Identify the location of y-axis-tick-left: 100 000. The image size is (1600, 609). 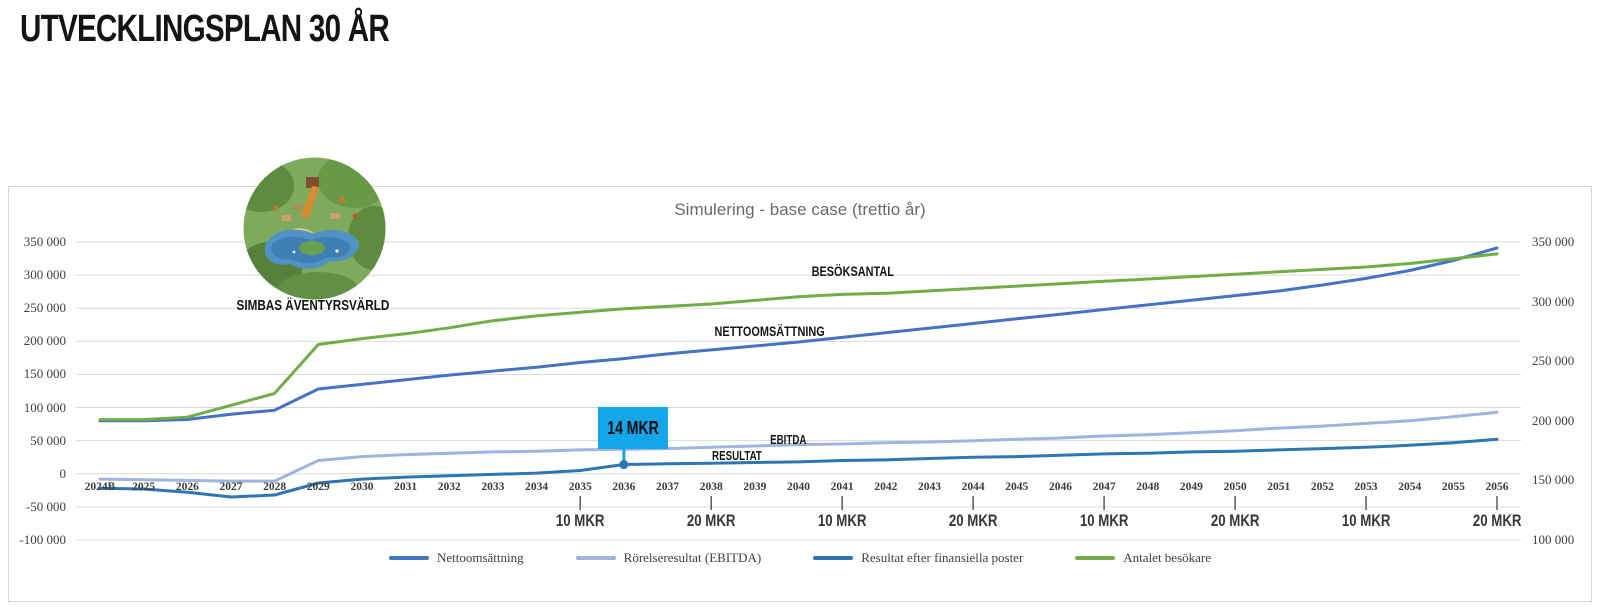
(44, 407).